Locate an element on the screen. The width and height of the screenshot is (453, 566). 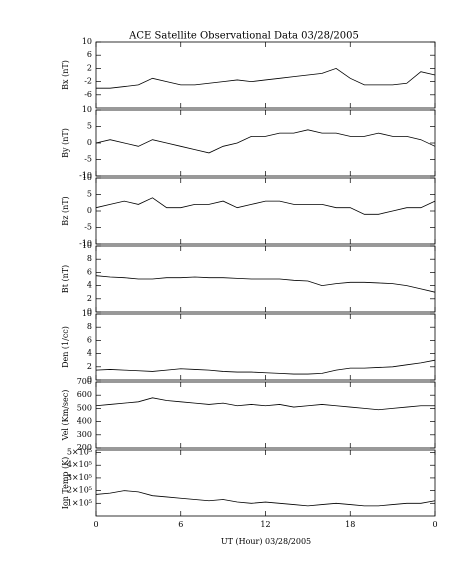
y-tick-label: 3×10⁵ is located at coordinates (79, 477).